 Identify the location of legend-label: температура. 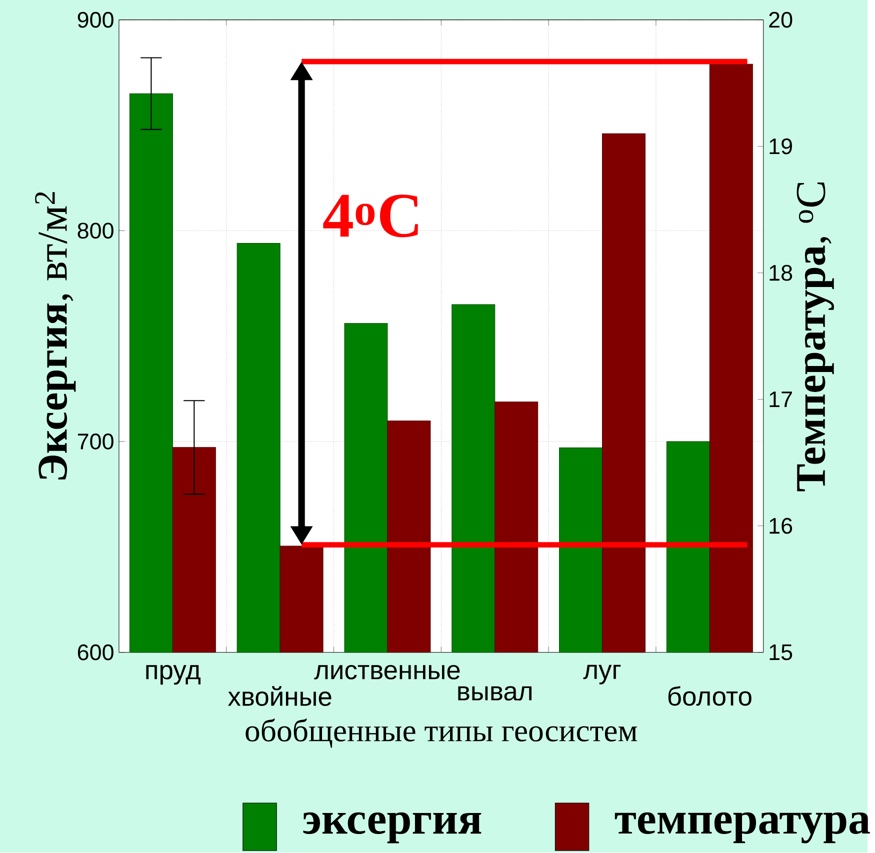
(742, 828).